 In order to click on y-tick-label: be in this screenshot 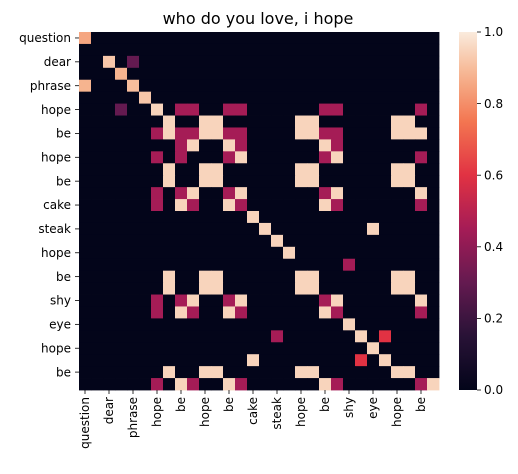, I will do `click(63, 181)`.